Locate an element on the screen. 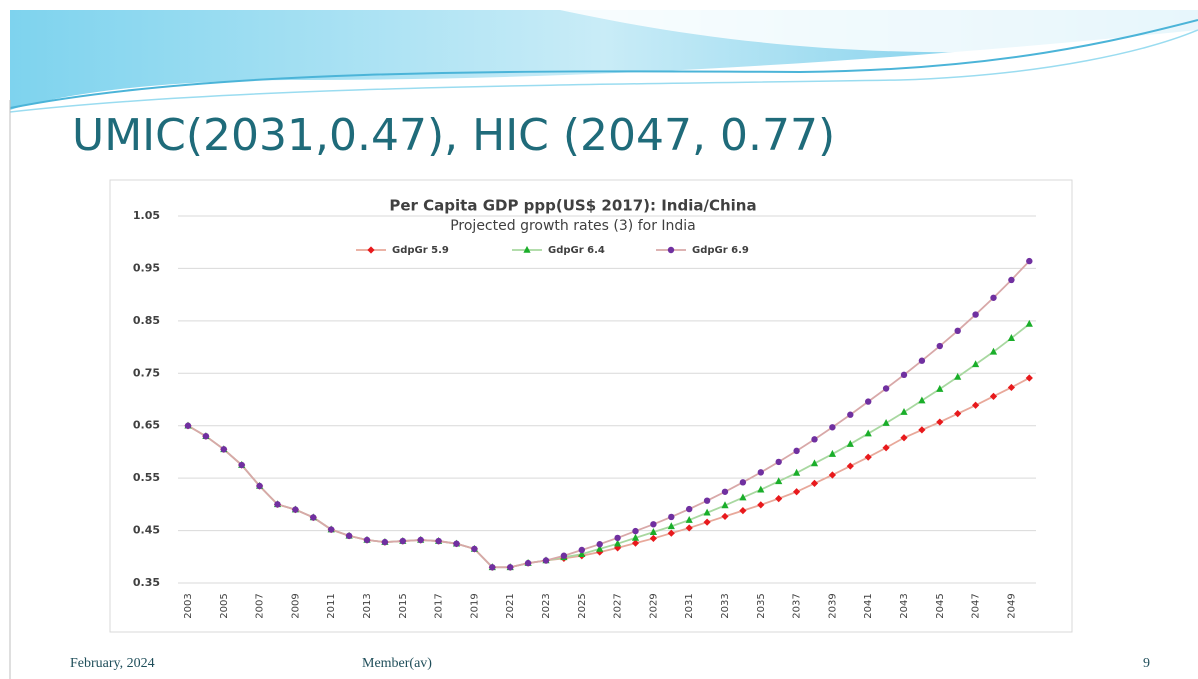 This screenshot has width=1198, height=679. x-tick-label: 2031 is located at coordinates (689, 605).